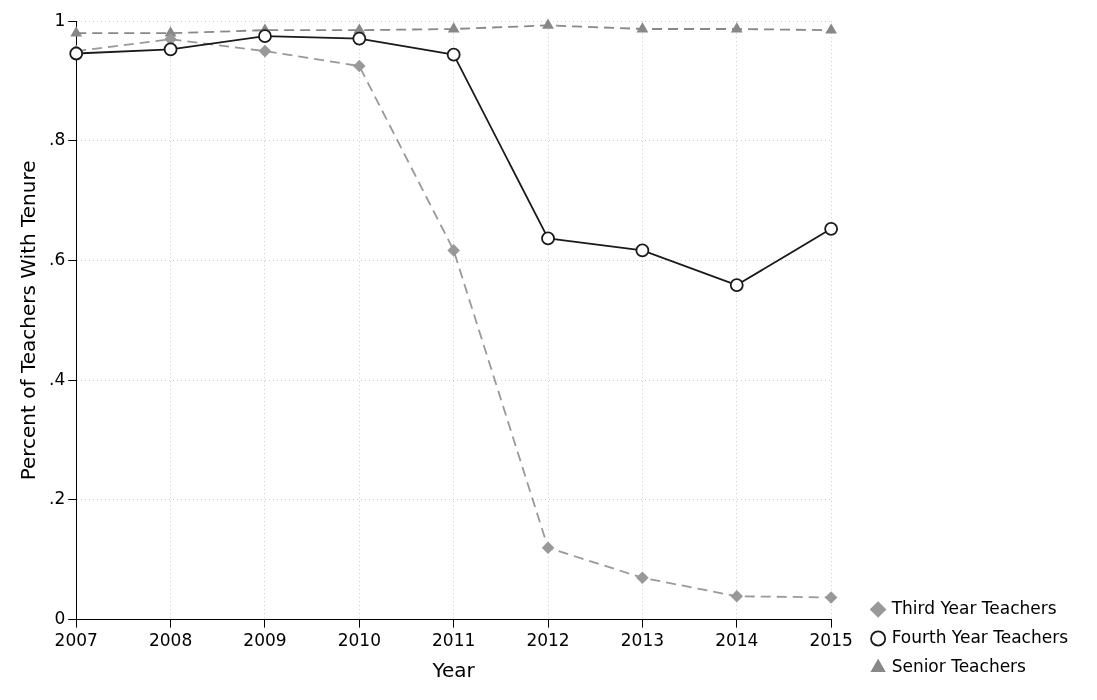  What do you see at coordinates (831, 640) in the screenshot?
I see `x-tick-label: 2015` at bounding box center [831, 640].